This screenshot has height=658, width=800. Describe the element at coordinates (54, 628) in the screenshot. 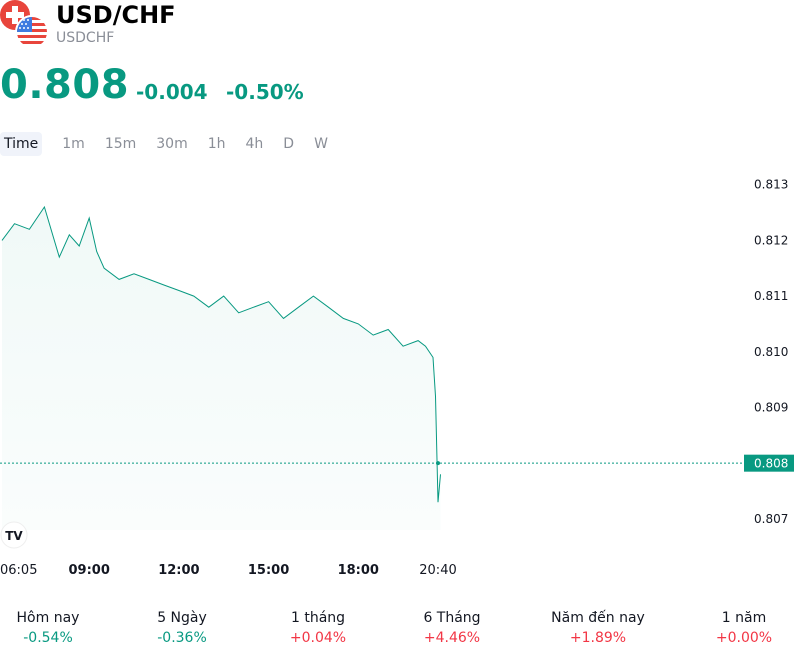

I see `perf-today: Hôm nay -0.54%` at that location.